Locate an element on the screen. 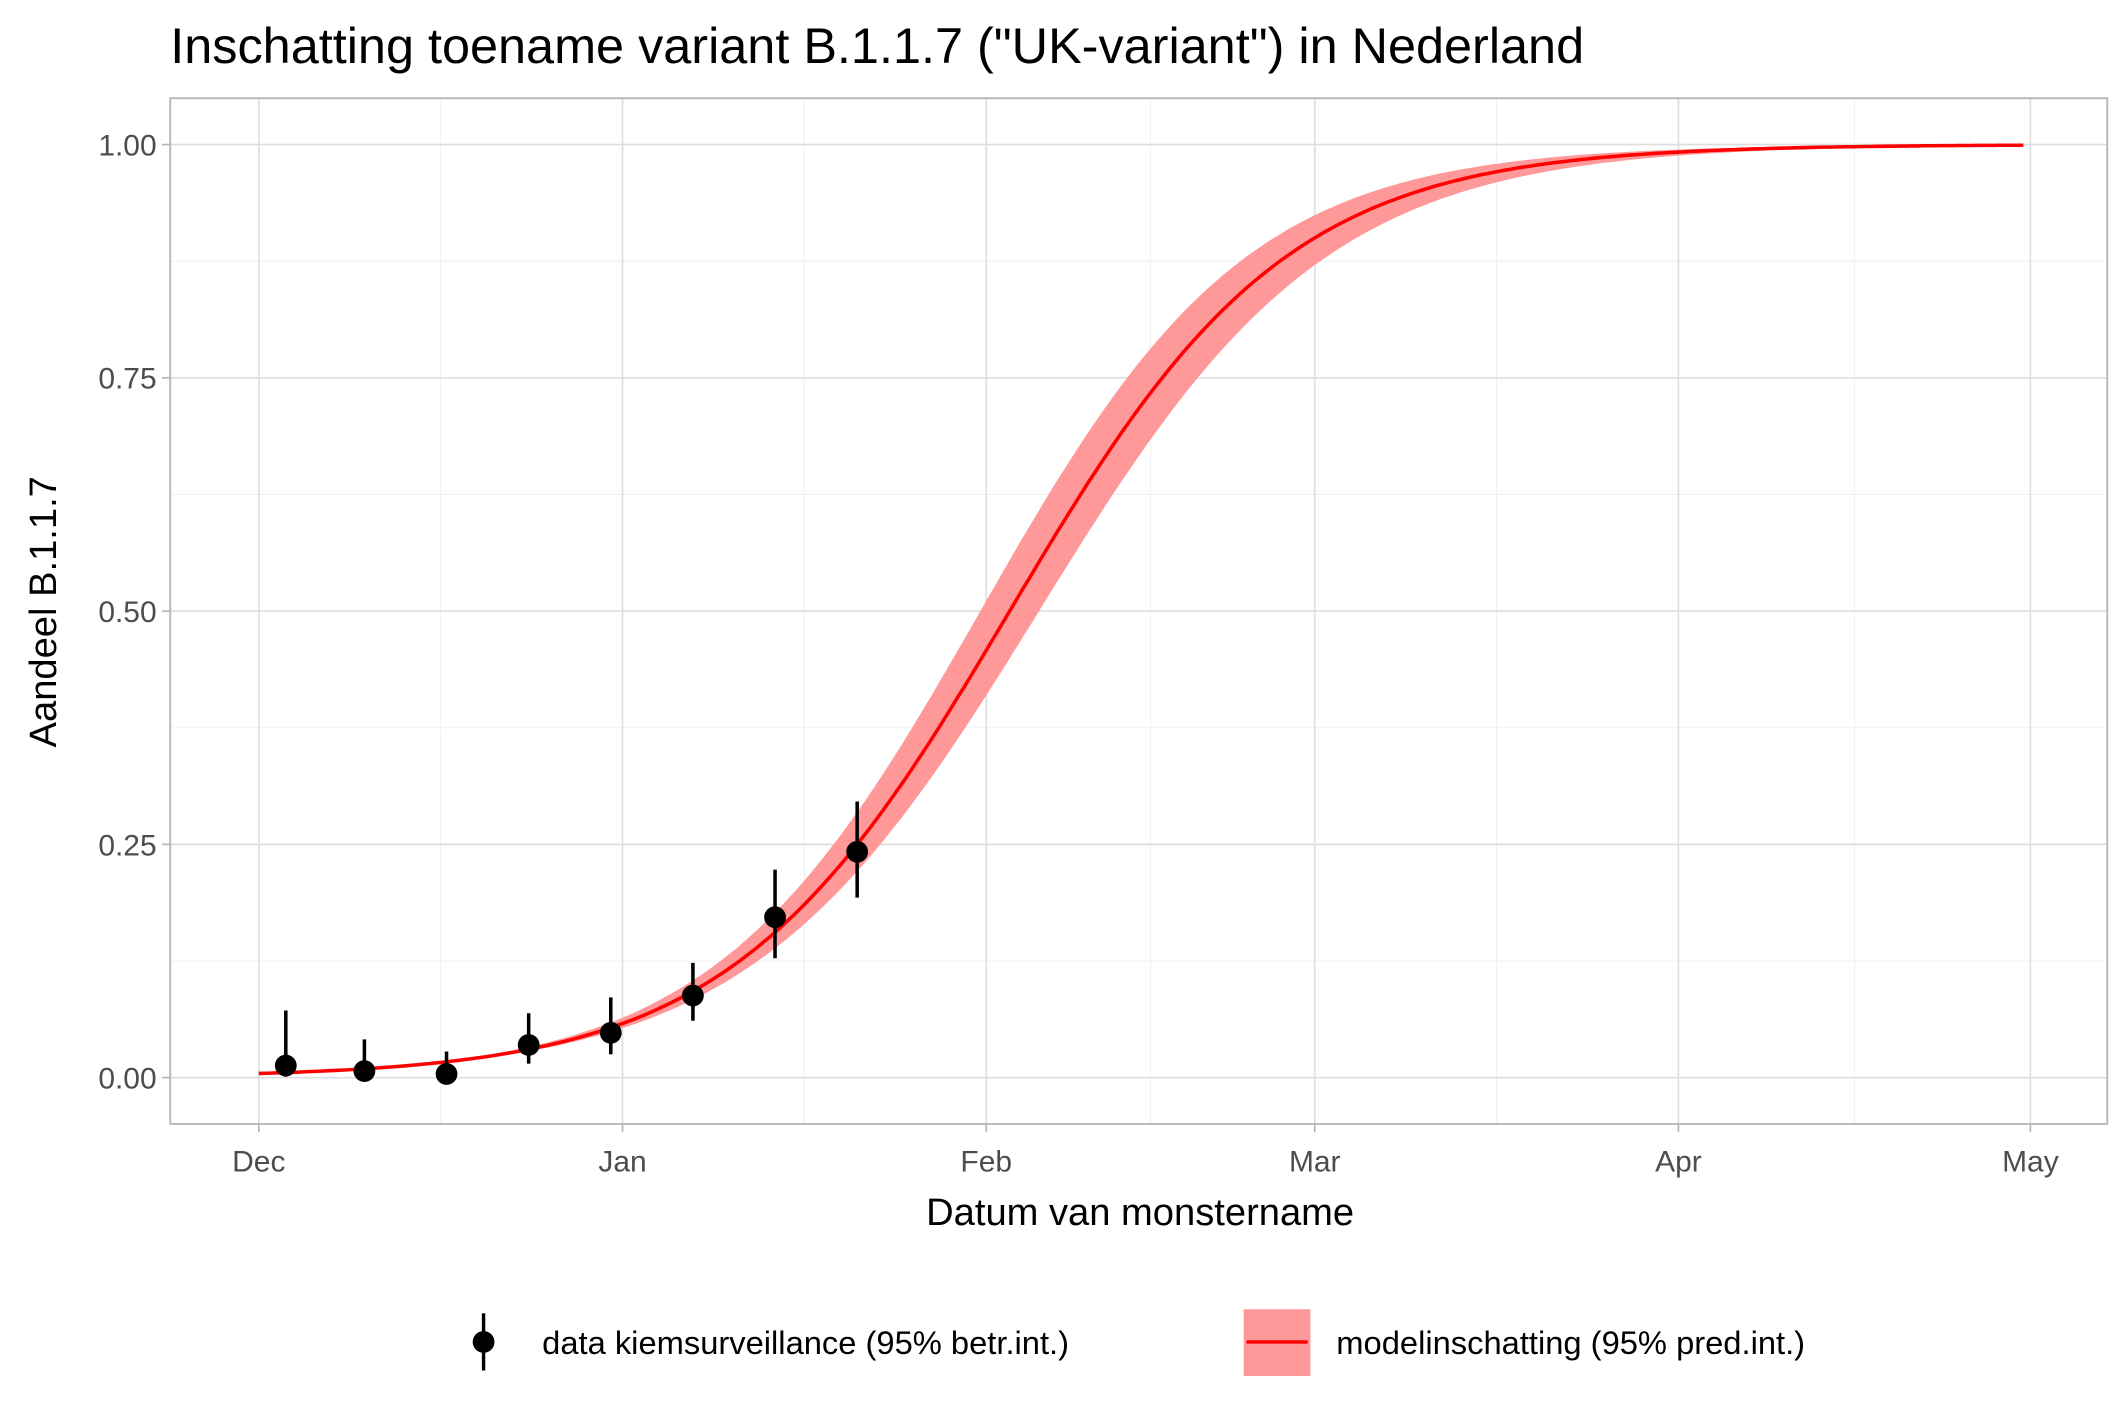 The height and width of the screenshot is (1417, 2125). x-axis-title: Datum van monstername is located at coordinates (1140, 1212).